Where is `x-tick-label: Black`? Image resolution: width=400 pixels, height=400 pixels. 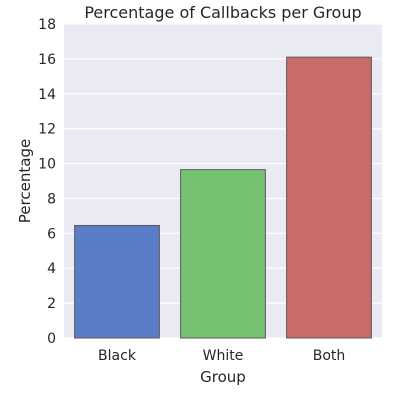 x-tick-label: Black is located at coordinates (117, 356).